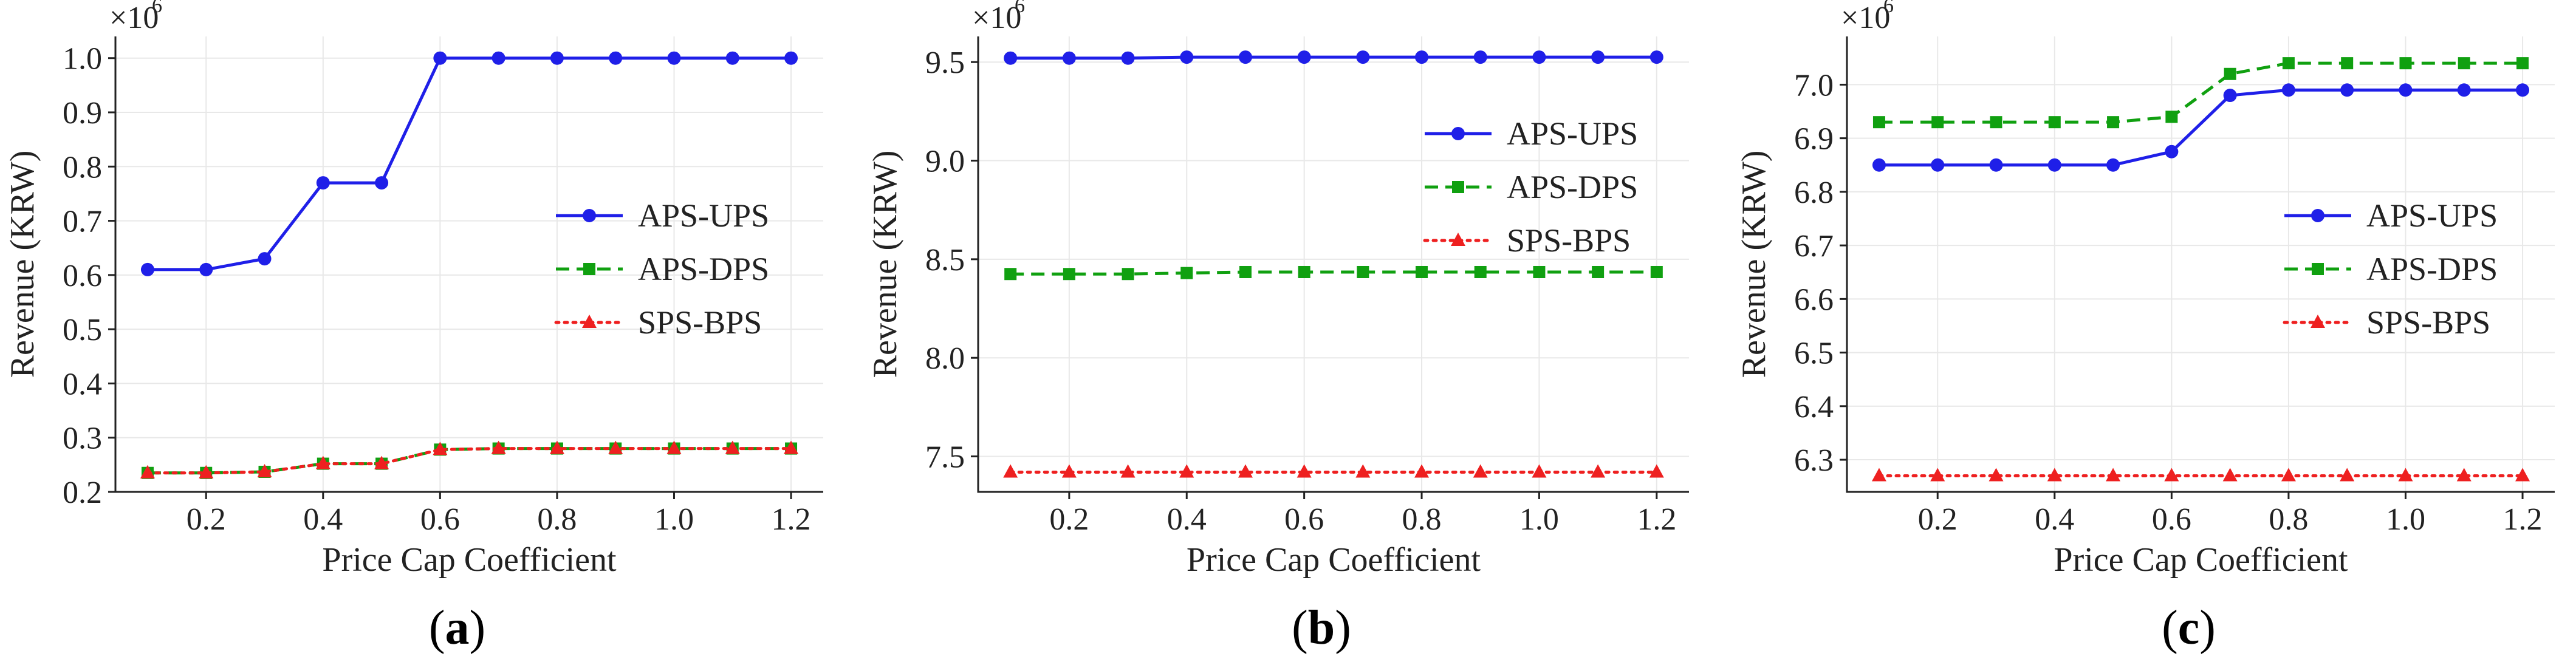  What do you see at coordinates (82, 330) in the screenshot?
I see `y-tick-label: 0.5` at bounding box center [82, 330].